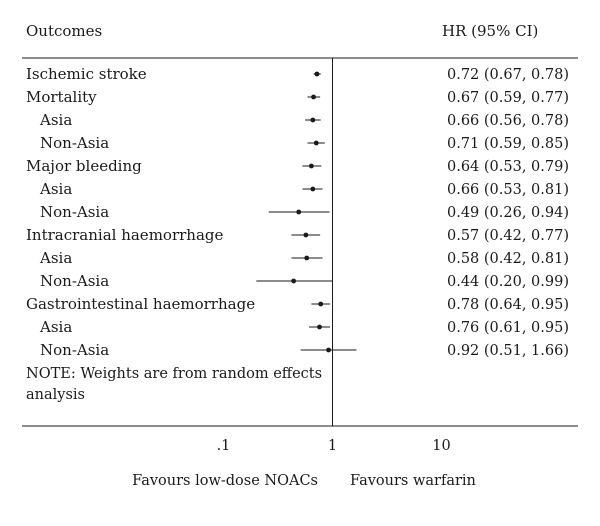 The image size is (600, 526). Describe the element at coordinates (508, 75) in the screenshot. I see `hr-value: 0.72 (0.67, 0.78)` at that location.